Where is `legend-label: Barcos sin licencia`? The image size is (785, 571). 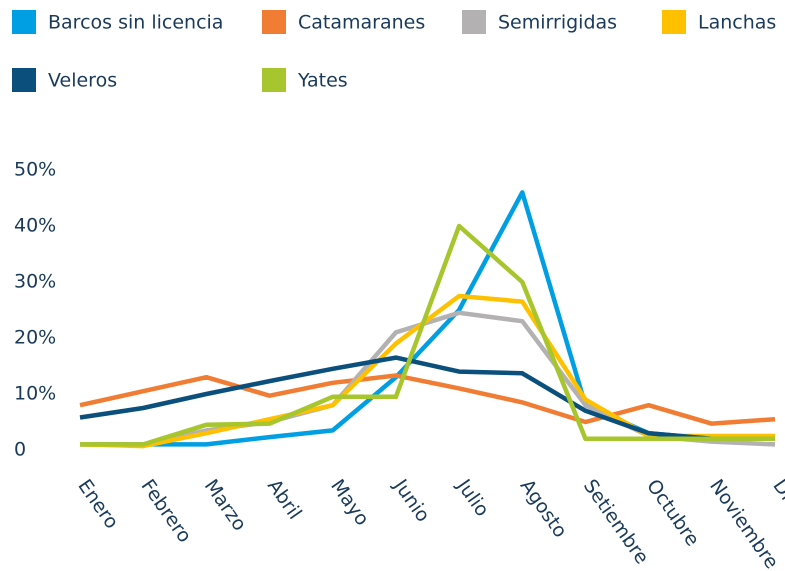
legend-label: Barcos sin licencia is located at coordinates (135, 23).